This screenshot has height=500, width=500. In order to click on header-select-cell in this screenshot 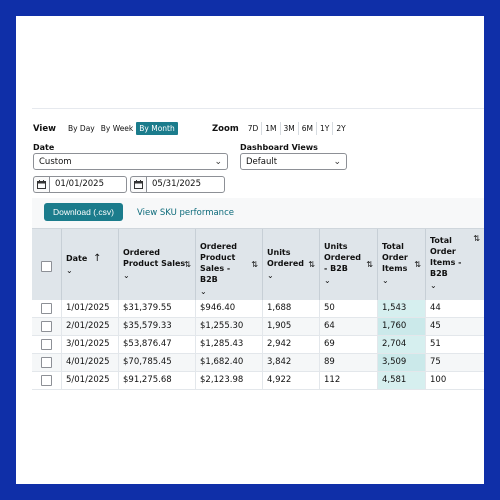, I will do `click(47, 264)`.